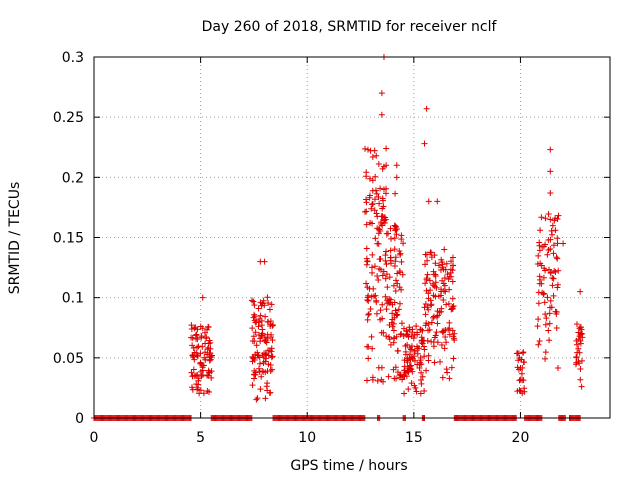  What do you see at coordinates (73, 178) in the screenshot?
I see `y-tick-label: 0.2` at bounding box center [73, 178].